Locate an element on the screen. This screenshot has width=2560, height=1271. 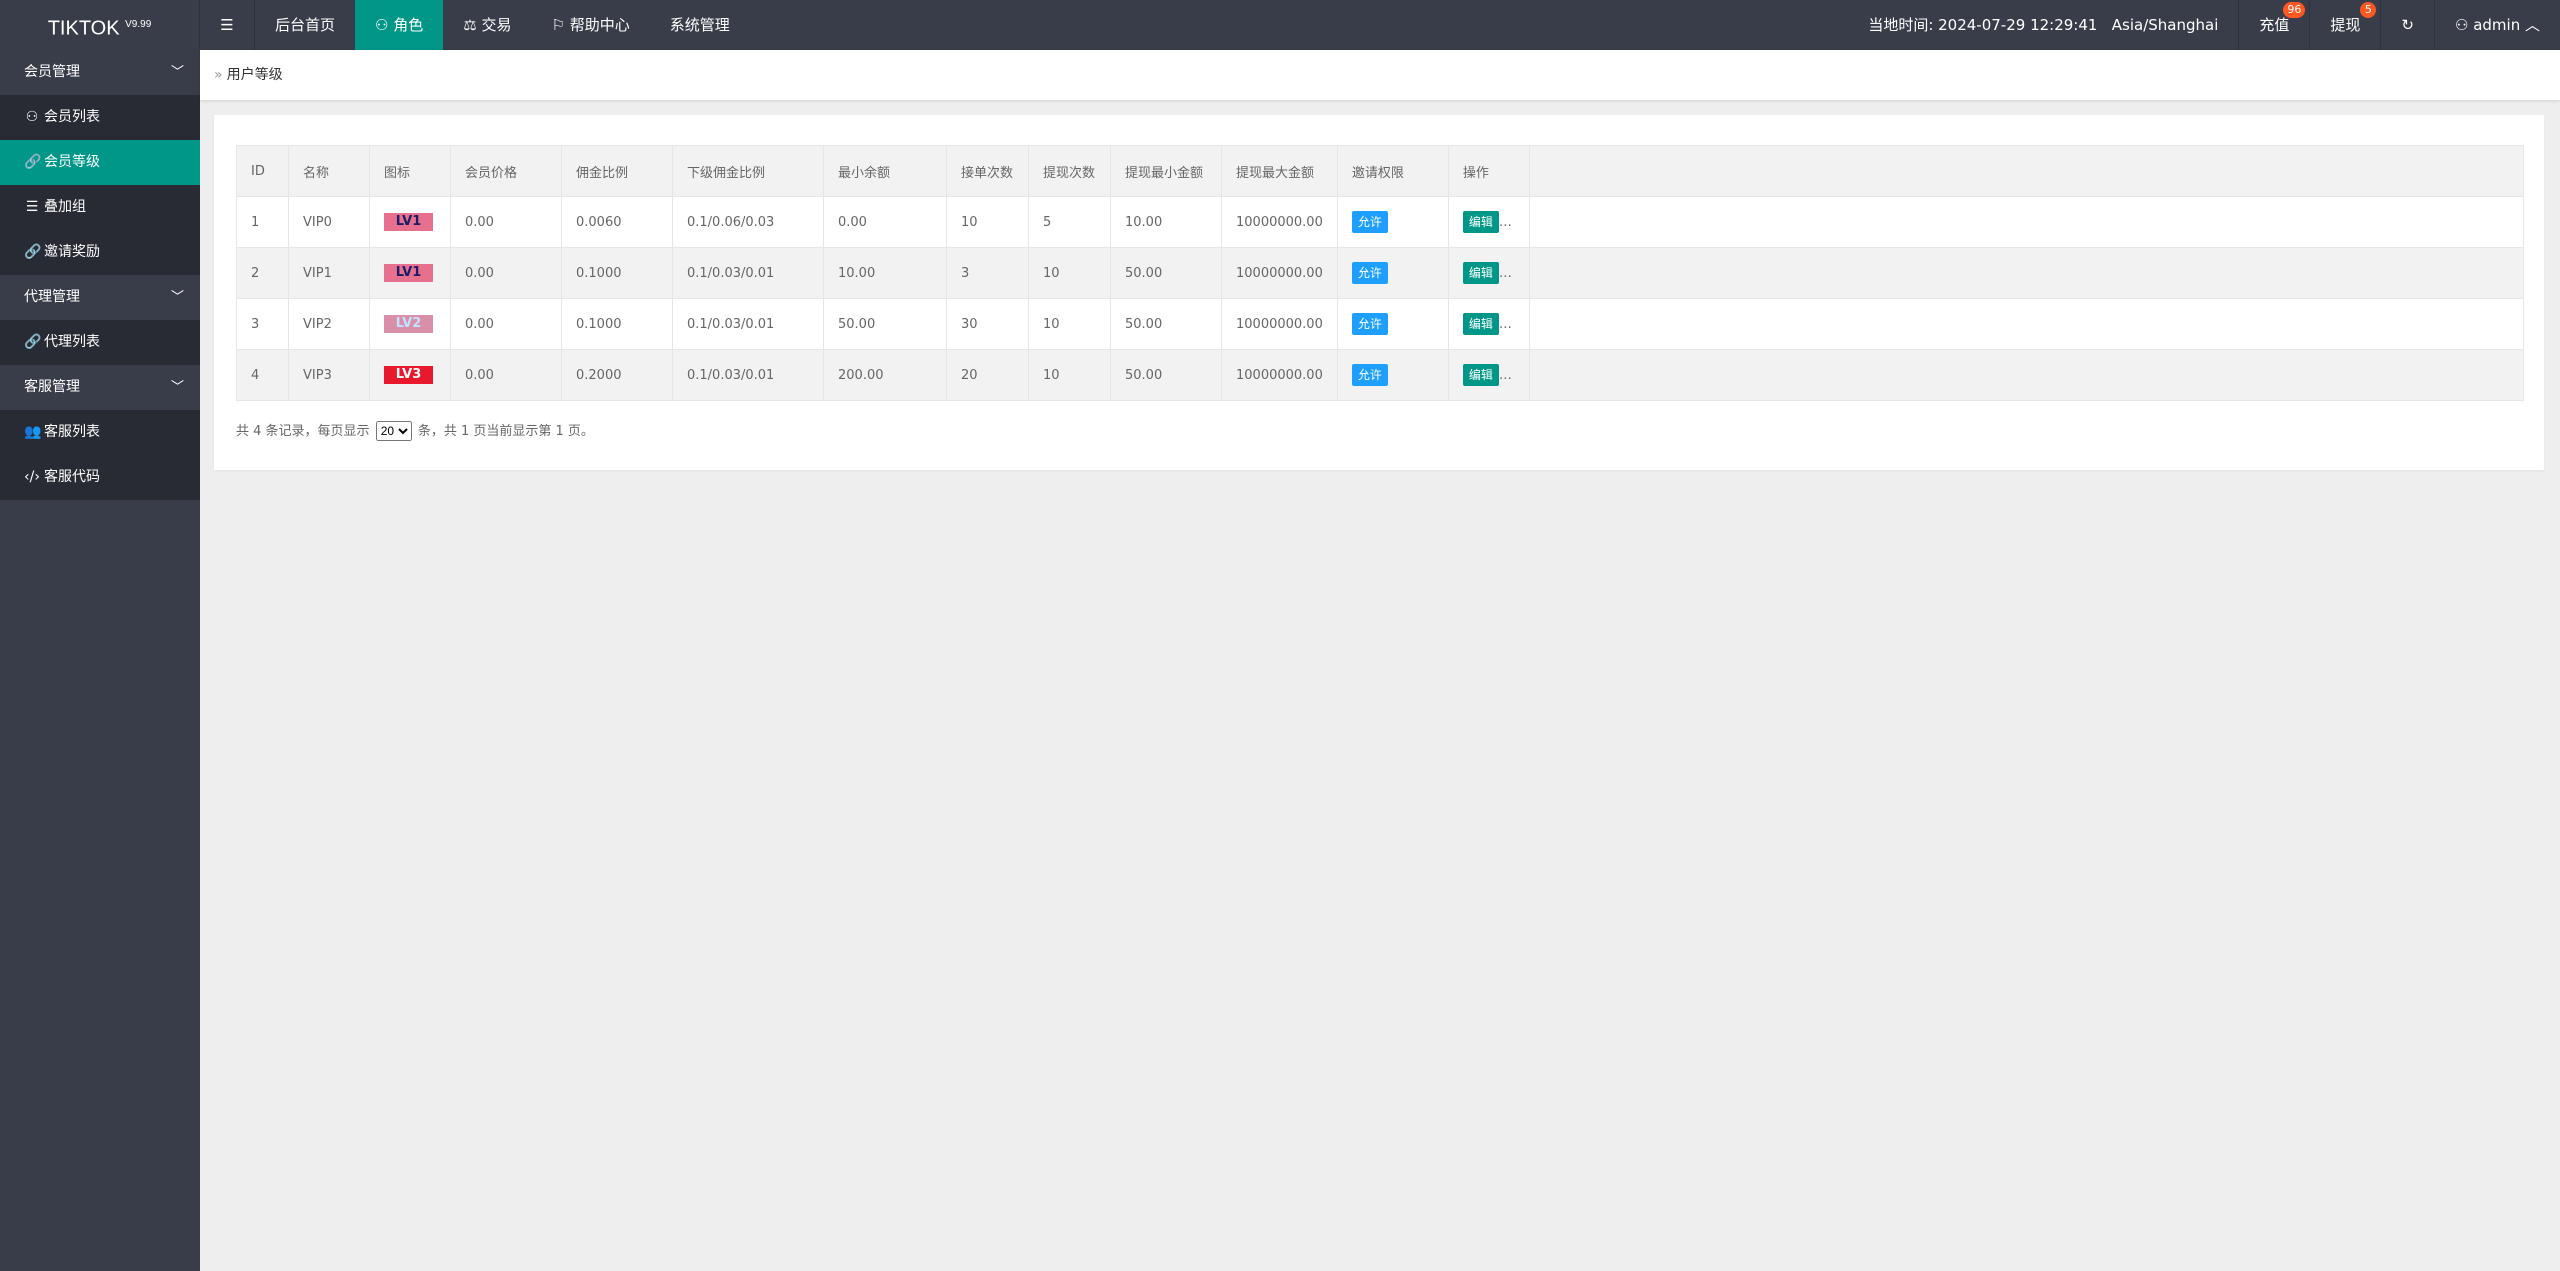
table-cell: VIP1 is located at coordinates (329, 273).